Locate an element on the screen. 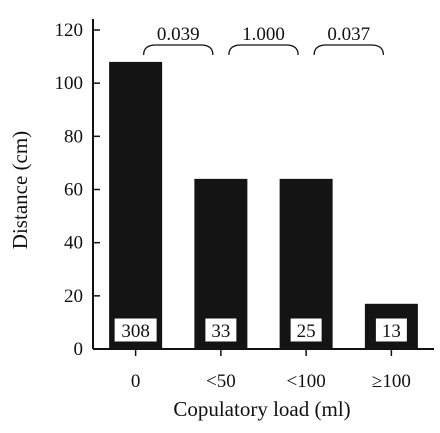 This screenshot has width=440, height=433. sample-size-label: 308 is located at coordinates (135, 331).